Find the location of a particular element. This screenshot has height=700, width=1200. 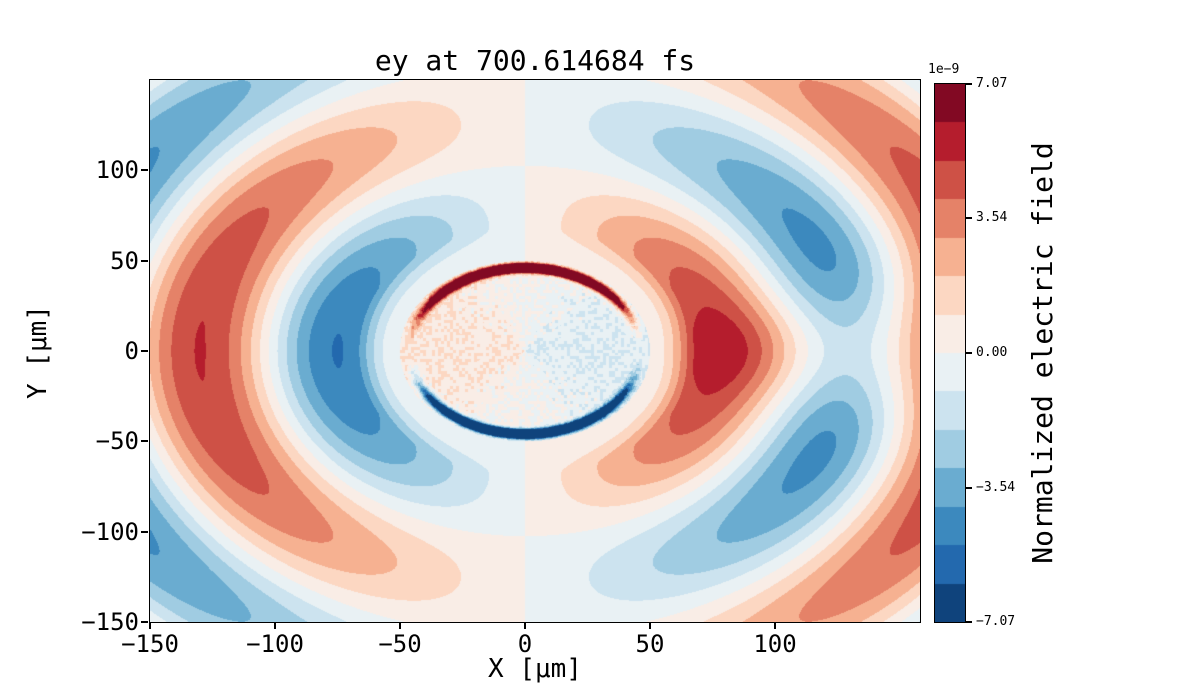

x-tick-label: 100 is located at coordinates (775, 644).